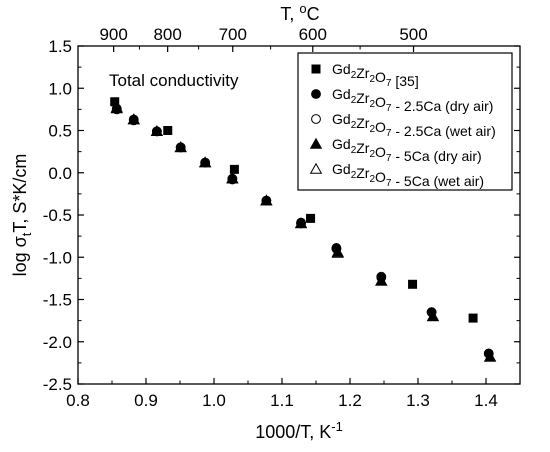  I want to click on y-tick-label: 1.5, so click(60, 46).